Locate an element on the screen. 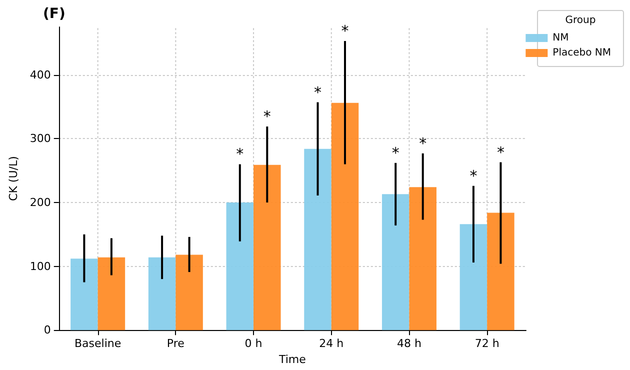 The width and height of the screenshot is (630, 370). x-axis-title: Time is located at coordinates (292, 359).